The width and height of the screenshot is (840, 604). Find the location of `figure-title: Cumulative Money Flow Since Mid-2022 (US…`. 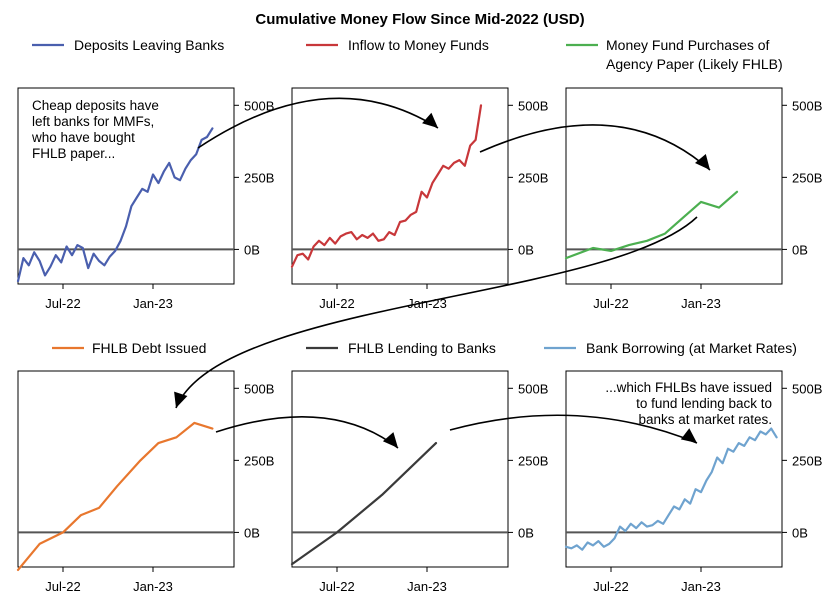

figure-title: Cumulative Money Flow Since Mid-2022 (US… is located at coordinates (419, 19).